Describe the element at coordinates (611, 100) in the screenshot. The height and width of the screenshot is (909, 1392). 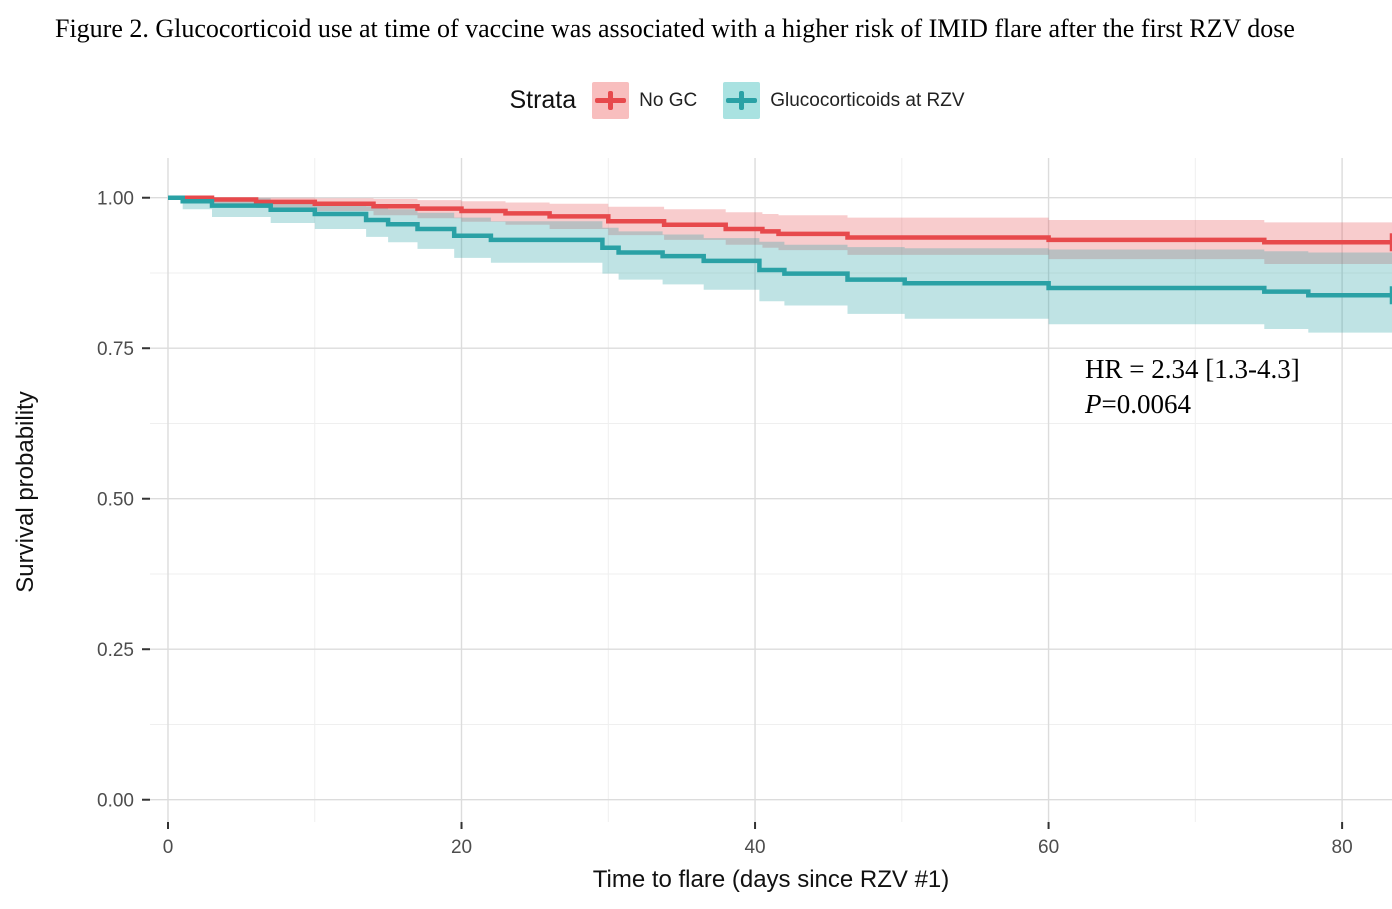
I see `legend-swatch-no-gc` at that location.